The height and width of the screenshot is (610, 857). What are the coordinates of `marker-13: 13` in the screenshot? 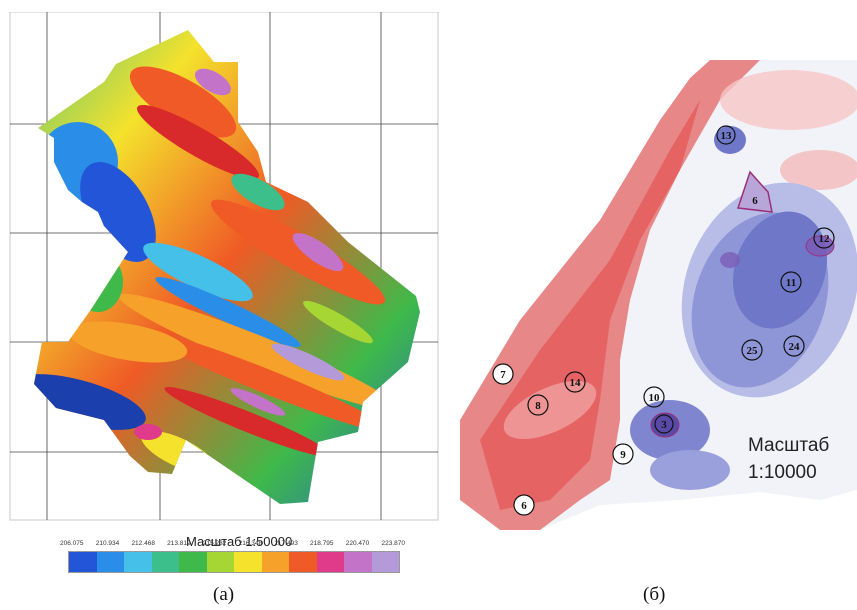 It's located at (726, 135).